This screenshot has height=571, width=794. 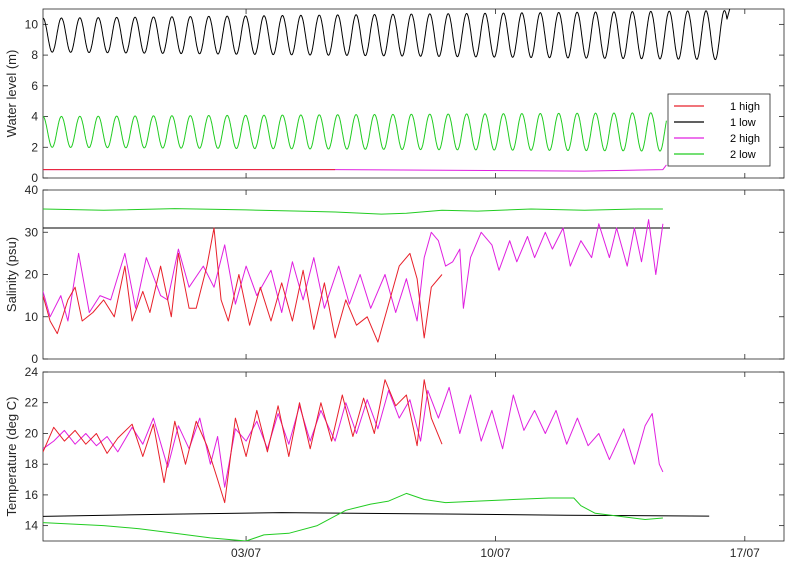 I want to click on x-tick-label: 03/07, so click(x=246, y=553).